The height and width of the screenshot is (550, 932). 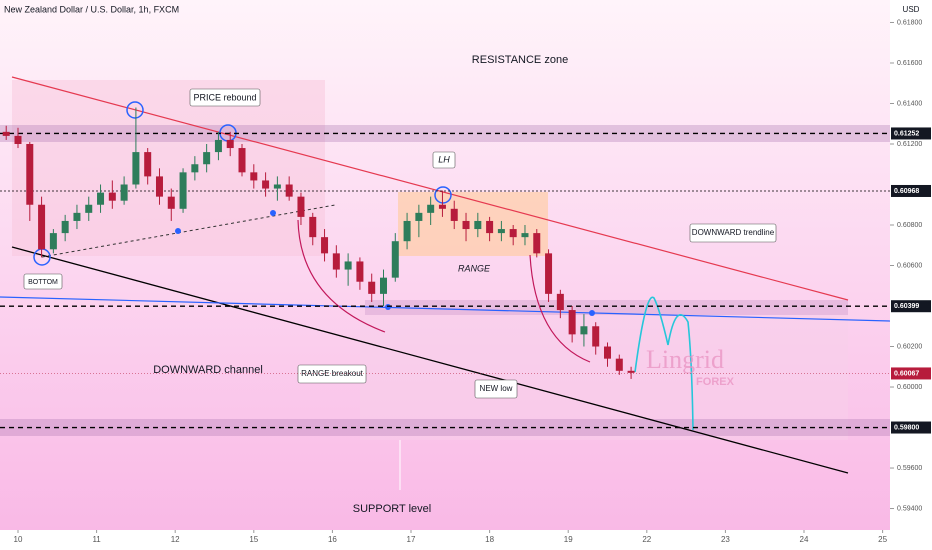 I want to click on level-label: 0.60399, so click(x=906, y=306).